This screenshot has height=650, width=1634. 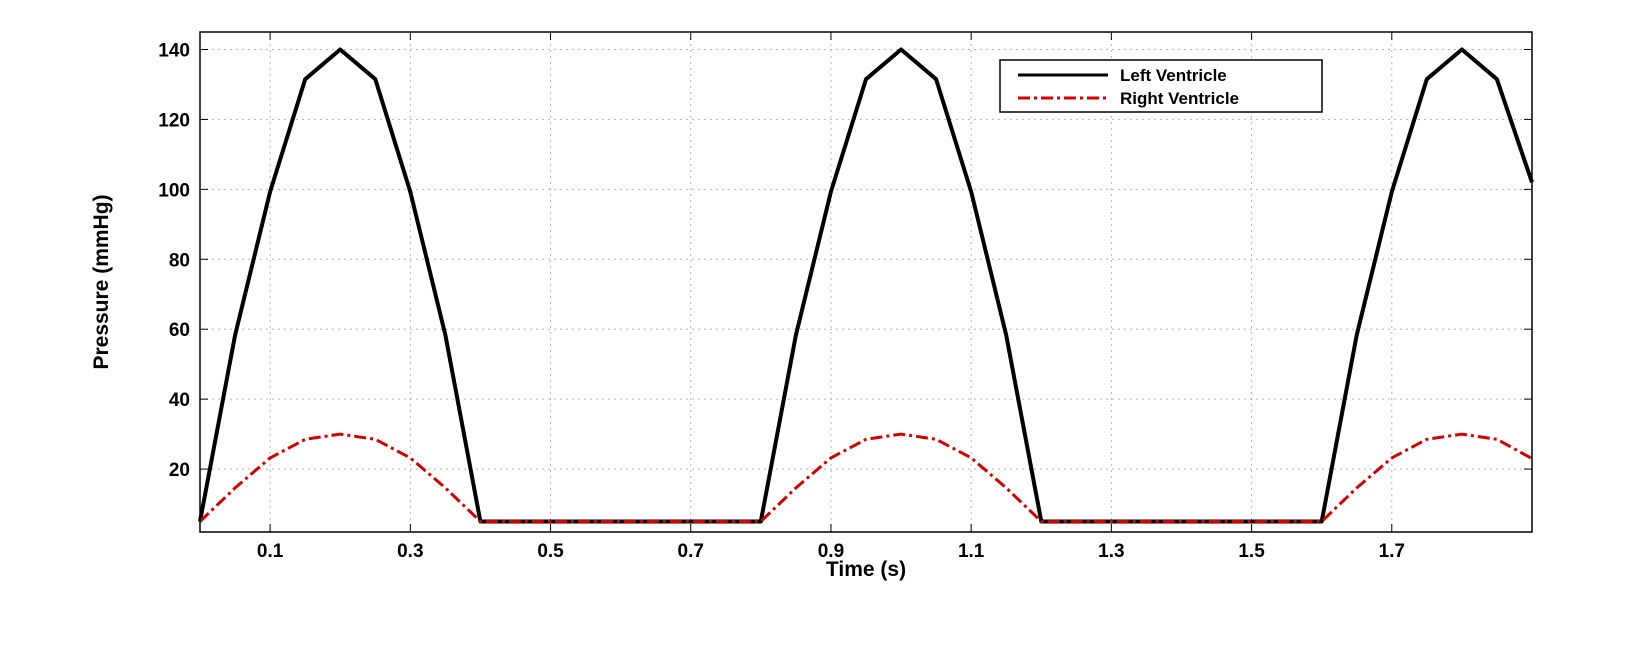 I want to click on y-tick-label: 20, so click(x=179, y=470).